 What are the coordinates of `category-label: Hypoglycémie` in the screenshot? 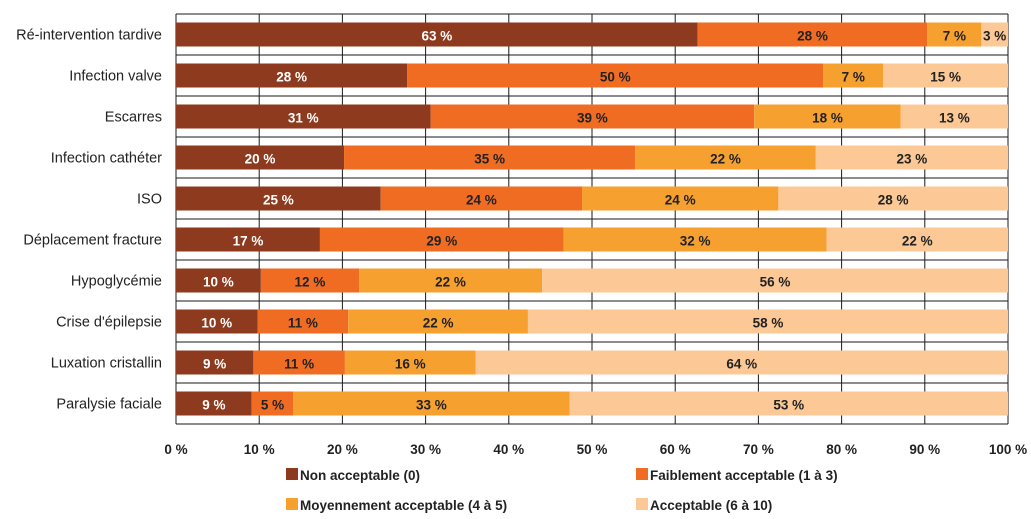 It's located at (116, 282).